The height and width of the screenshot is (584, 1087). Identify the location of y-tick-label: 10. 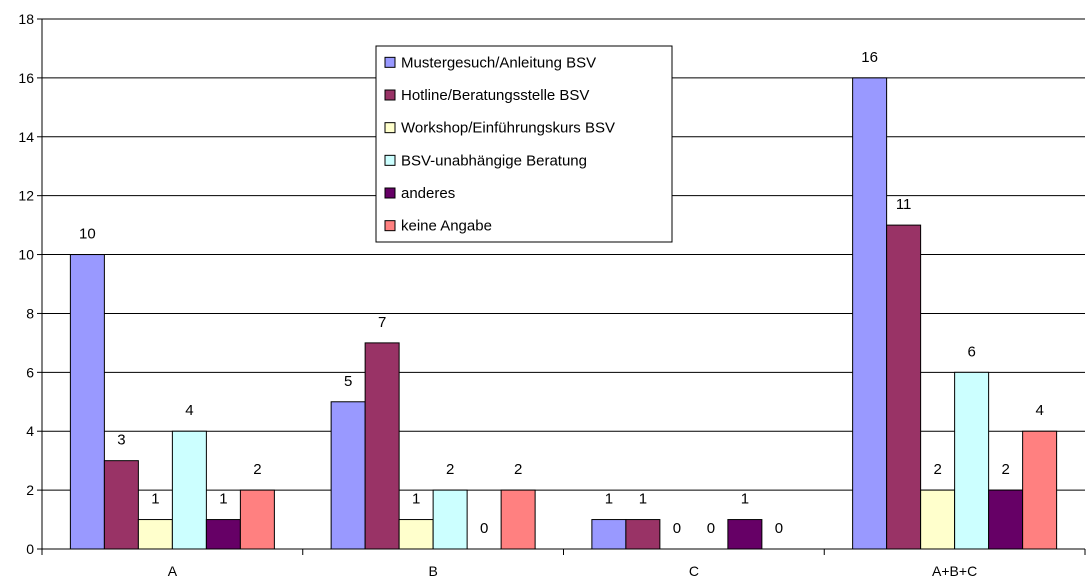
(26, 255).